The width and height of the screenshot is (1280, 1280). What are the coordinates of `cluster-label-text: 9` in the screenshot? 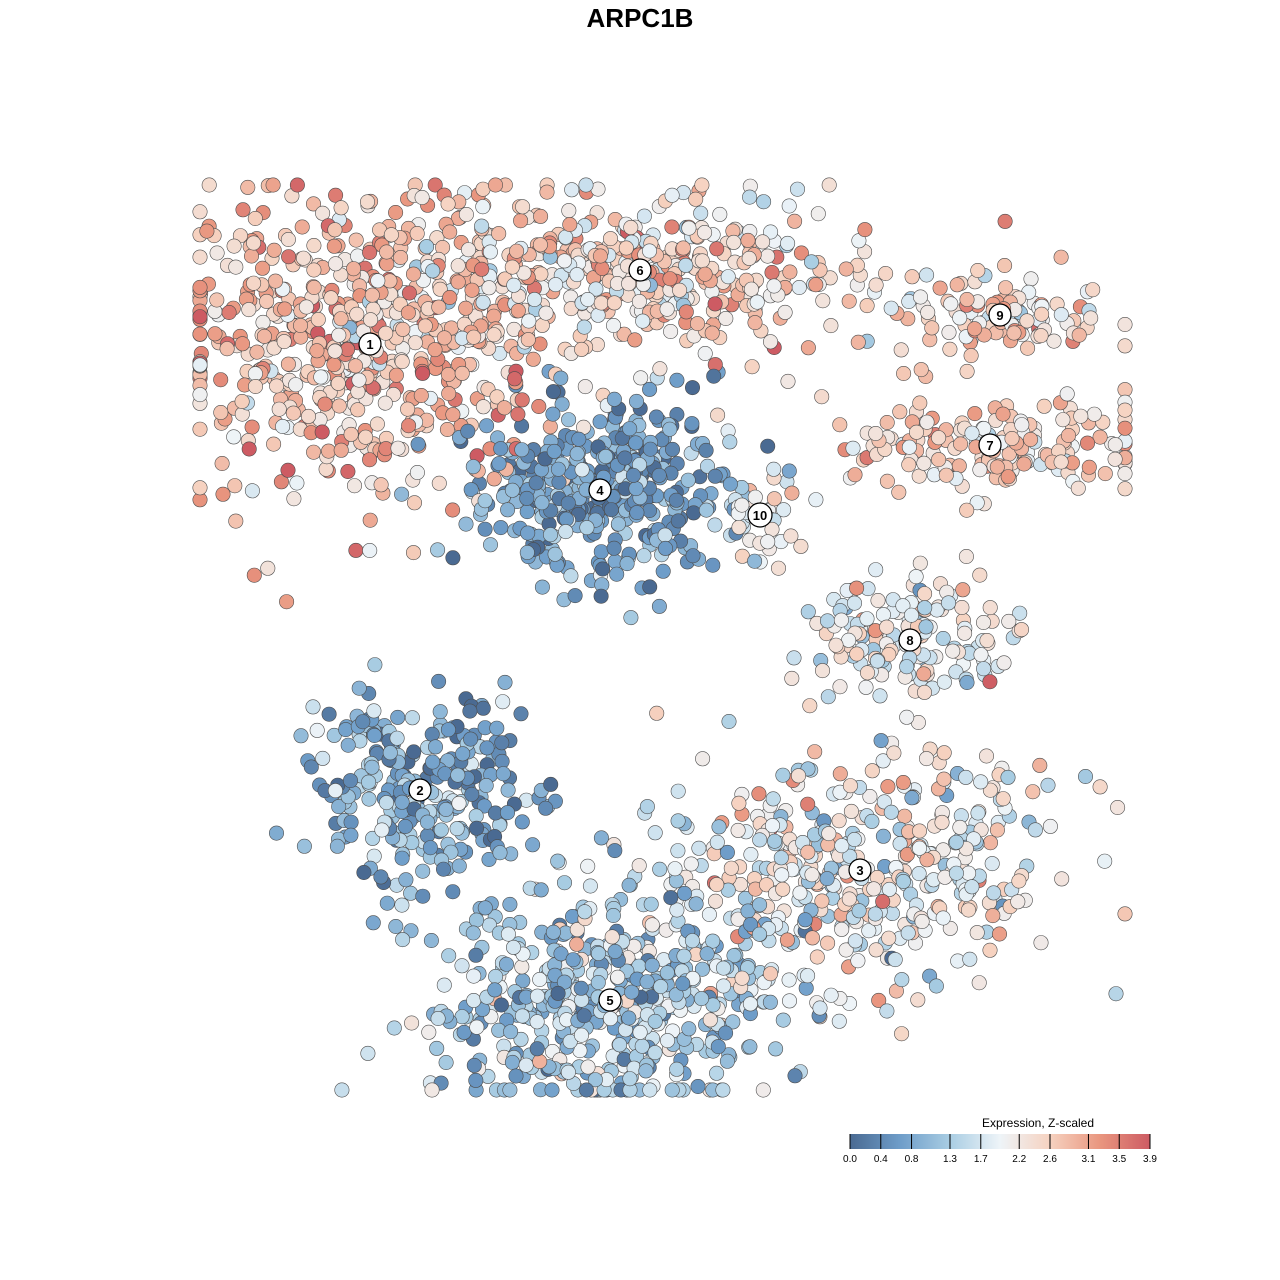 It's located at (999, 315).